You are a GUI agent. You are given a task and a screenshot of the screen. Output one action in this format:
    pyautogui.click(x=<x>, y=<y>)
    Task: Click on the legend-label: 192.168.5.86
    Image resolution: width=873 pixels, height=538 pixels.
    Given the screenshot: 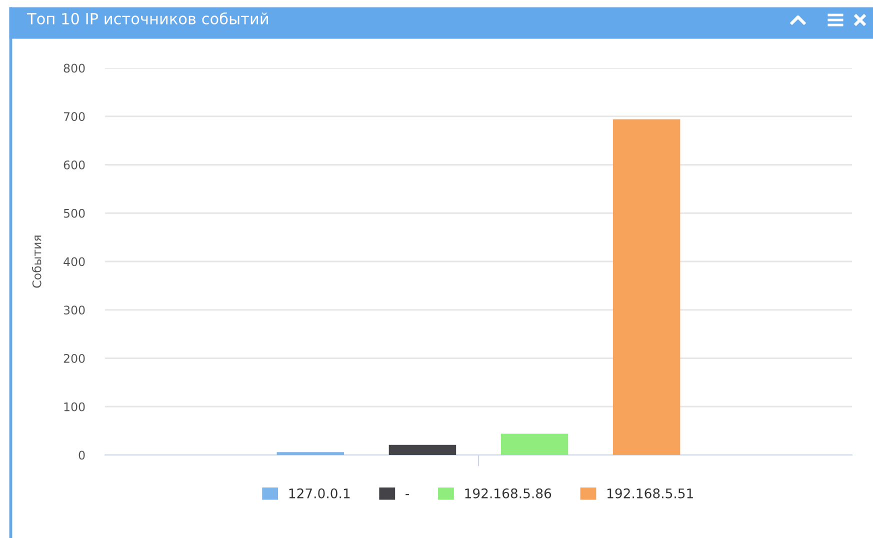 What is the action you would take?
    pyautogui.click(x=508, y=493)
    